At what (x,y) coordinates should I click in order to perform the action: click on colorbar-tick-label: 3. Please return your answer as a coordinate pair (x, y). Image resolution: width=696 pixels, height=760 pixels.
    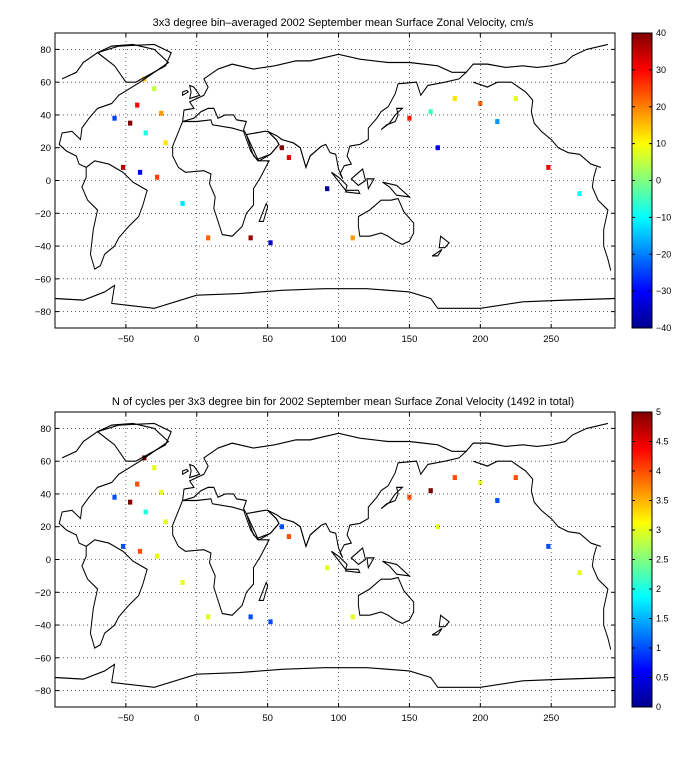
    Looking at the image, I should click on (658, 530).